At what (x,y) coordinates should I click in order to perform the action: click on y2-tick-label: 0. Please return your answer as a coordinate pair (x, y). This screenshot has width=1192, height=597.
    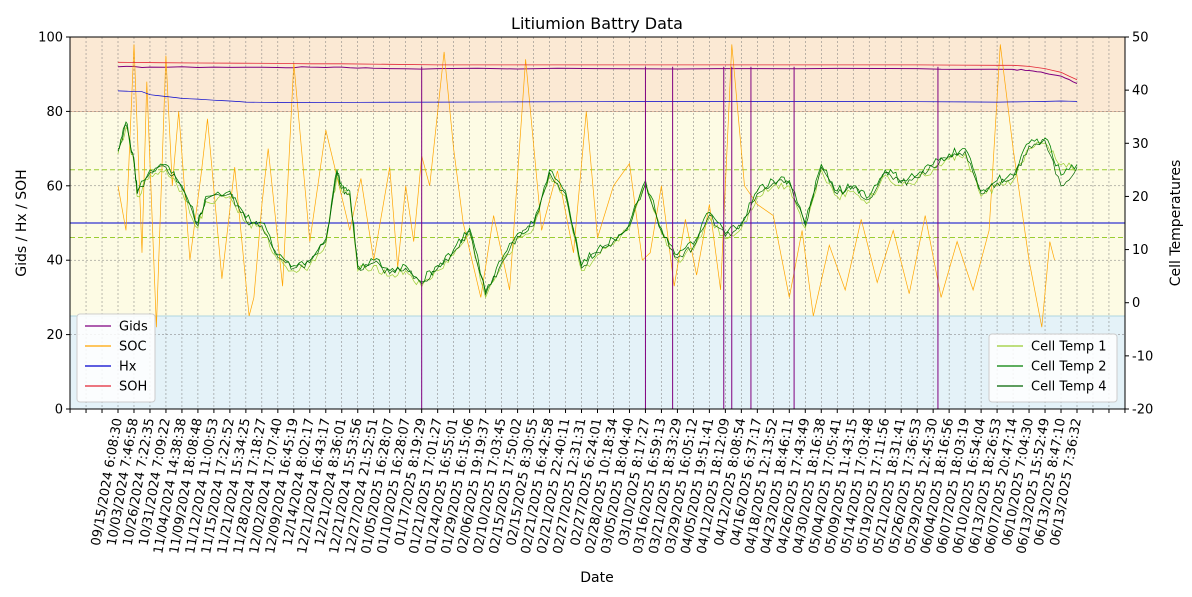
    Looking at the image, I should click on (1136, 303).